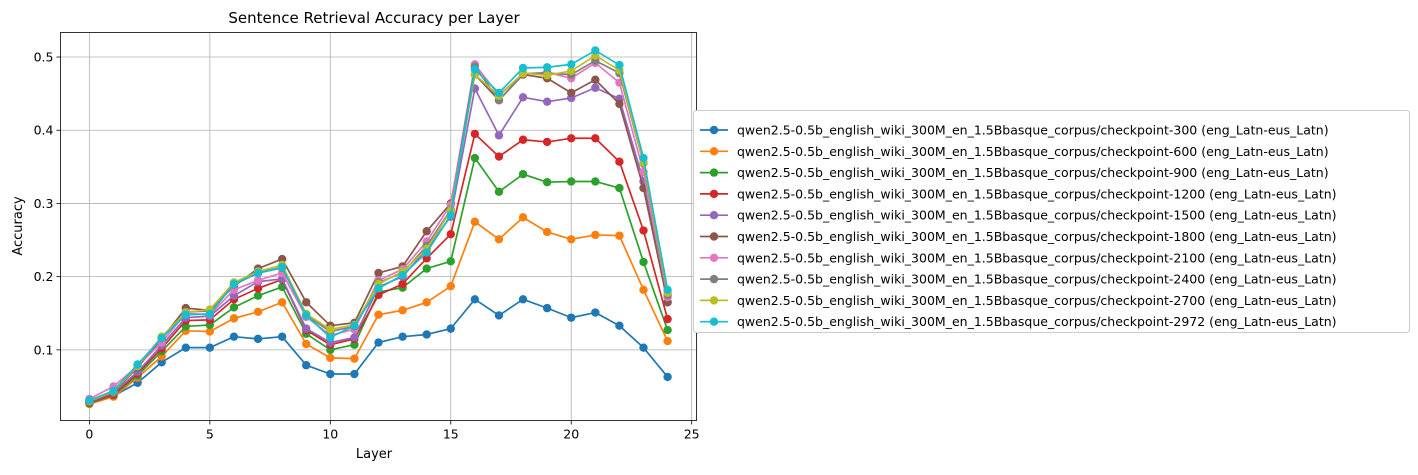  I want to click on x-tick-label: 25, so click(692, 434).